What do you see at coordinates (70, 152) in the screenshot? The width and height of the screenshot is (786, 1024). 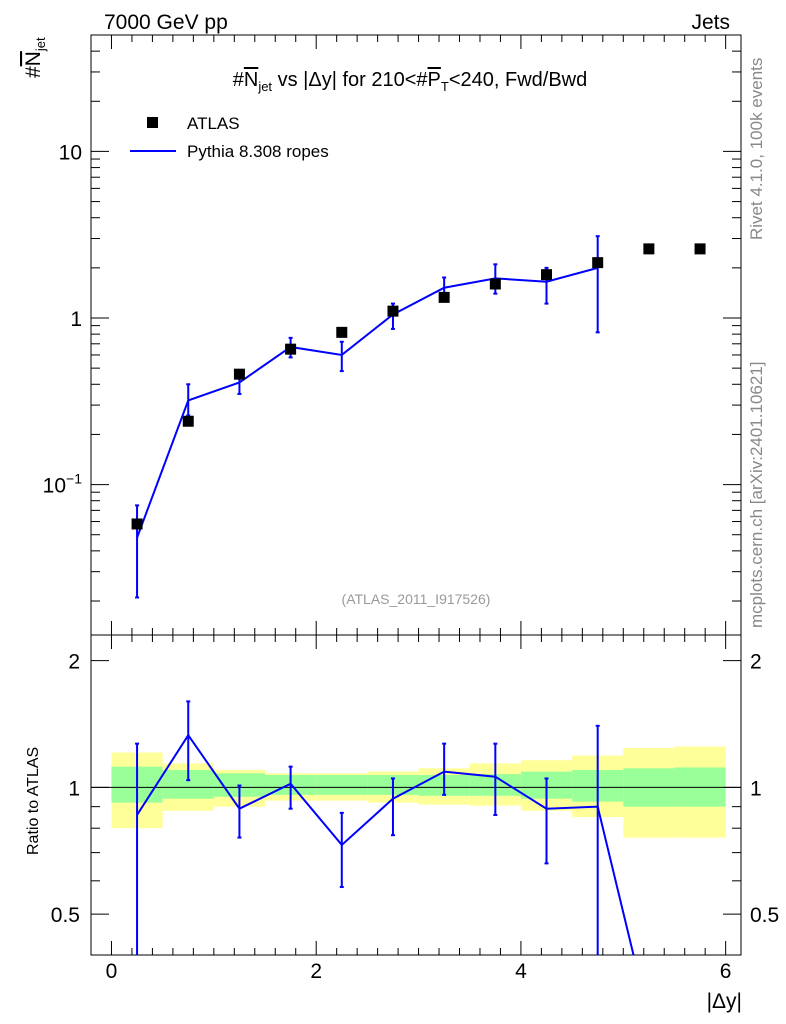 I see `y-tick-label: 10` at bounding box center [70, 152].